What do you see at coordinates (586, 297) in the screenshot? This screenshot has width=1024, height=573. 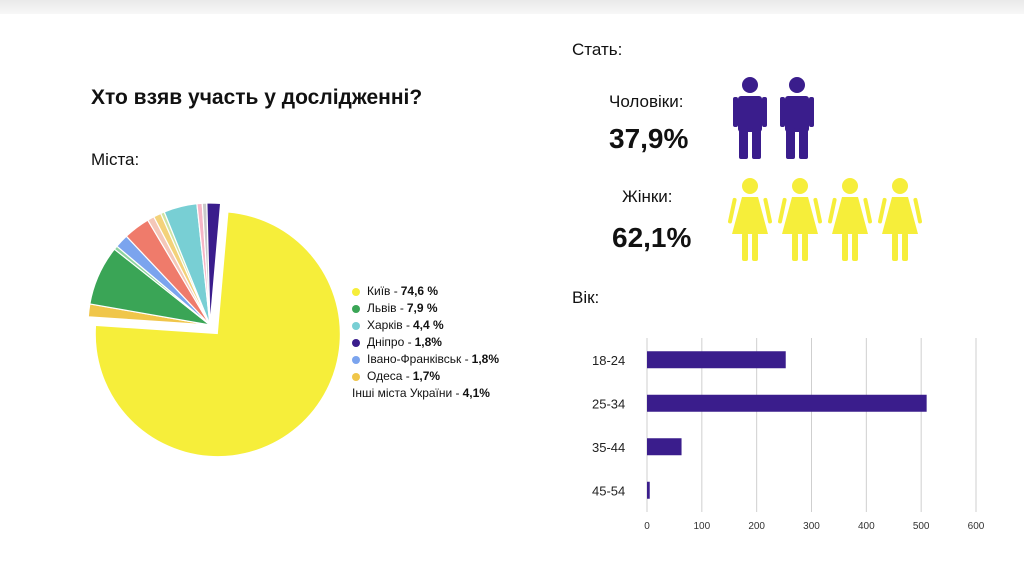 I see `age-label: Вік:` at bounding box center [586, 297].